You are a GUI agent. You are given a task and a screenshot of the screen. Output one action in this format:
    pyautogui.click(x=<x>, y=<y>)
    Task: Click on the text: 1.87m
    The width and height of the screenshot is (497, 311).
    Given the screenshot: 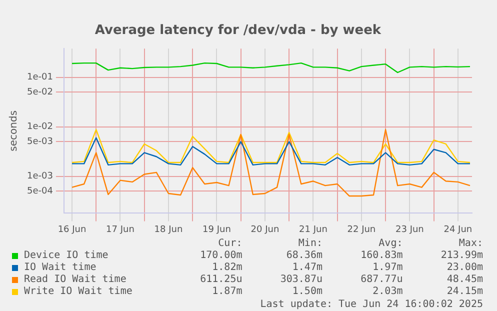 What is the action you would take?
    pyautogui.click(x=226, y=292)
    